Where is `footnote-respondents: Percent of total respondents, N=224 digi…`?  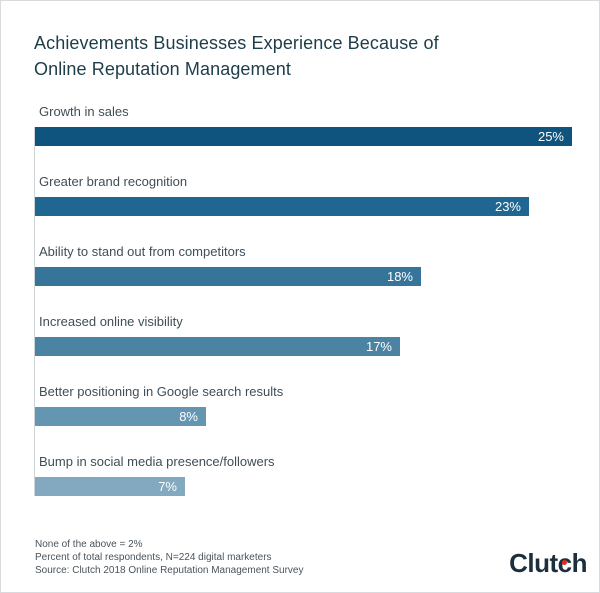
footnote-respondents: Percent of total respondents, N=224 digi… is located at coordinates (153, 557).